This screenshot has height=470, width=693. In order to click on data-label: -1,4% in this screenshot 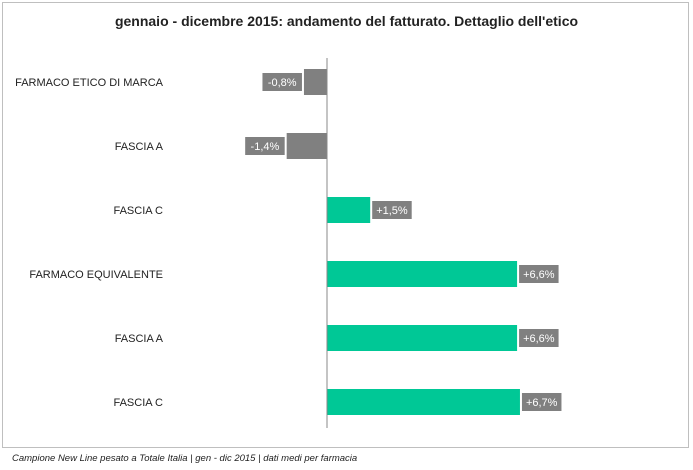, I will do `click(265, 147)`.